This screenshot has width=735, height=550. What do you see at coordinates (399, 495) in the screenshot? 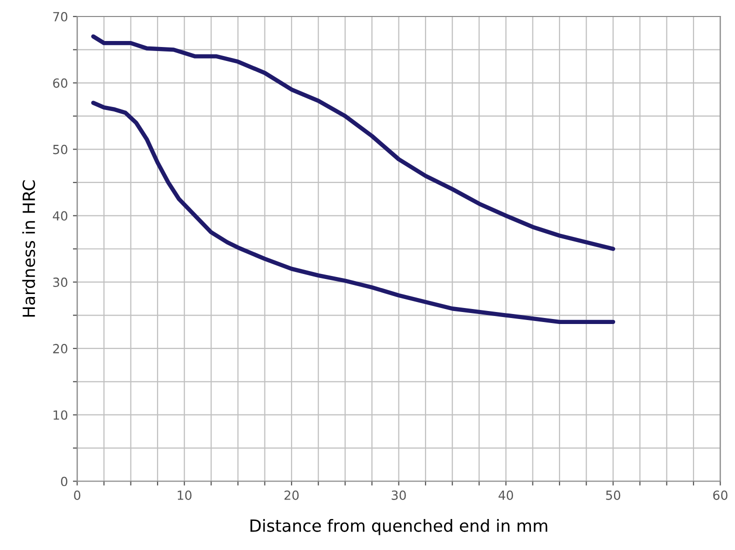
I see `x-tick-label: 30` at bounding box center [399, 495].